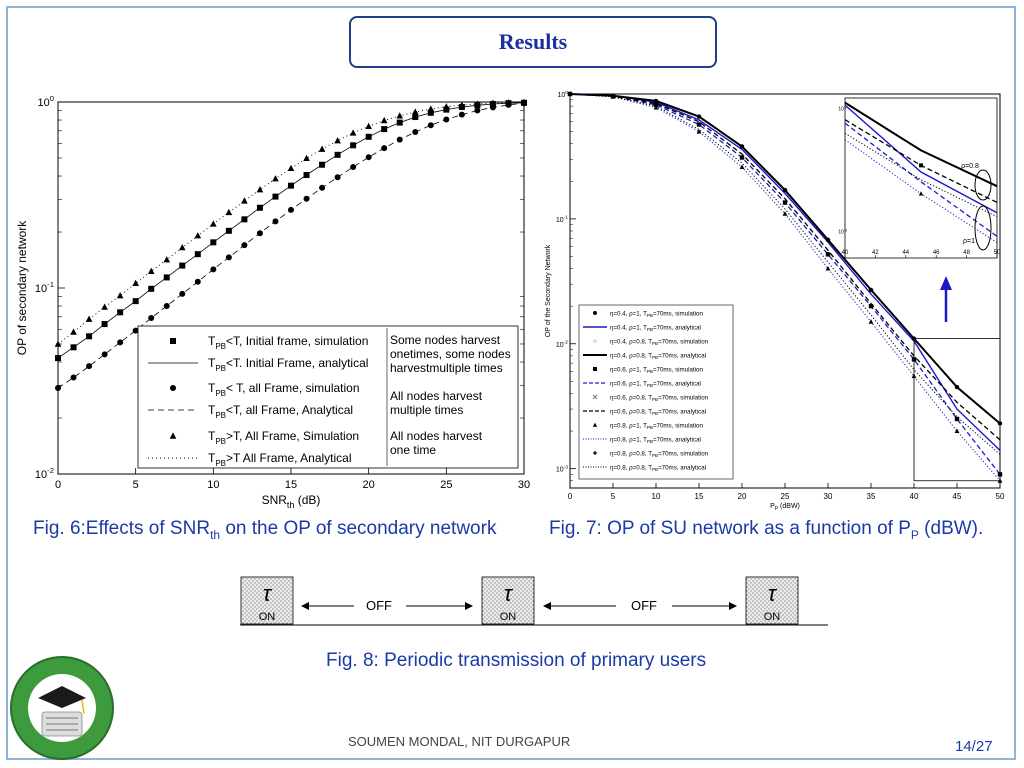  What do you see at coordinates (842, 108) in the screenshot?
I see `fig7-inset-ytick-label: 10⁻²` at bounding box center [842, 108].